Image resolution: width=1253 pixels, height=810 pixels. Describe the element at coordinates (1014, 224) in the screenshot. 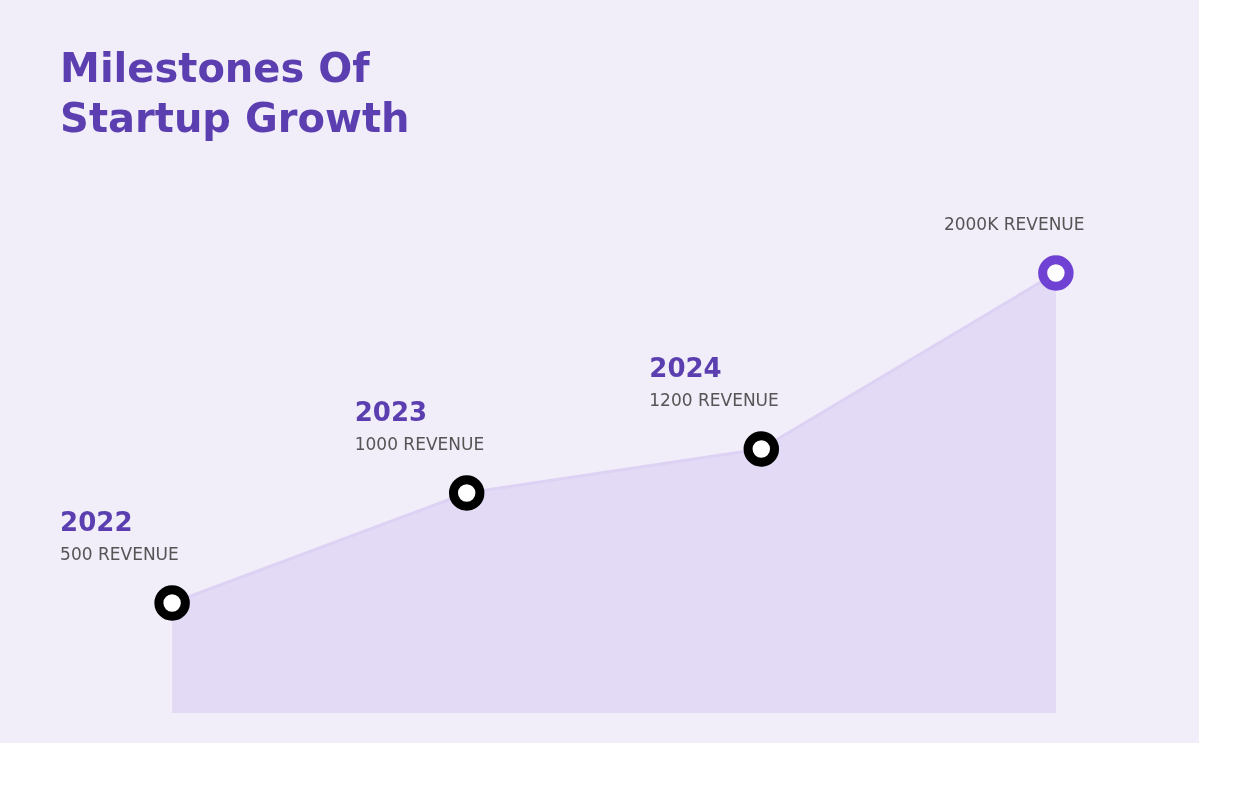

I see `data-label: 2000K REVENUE` at that location.